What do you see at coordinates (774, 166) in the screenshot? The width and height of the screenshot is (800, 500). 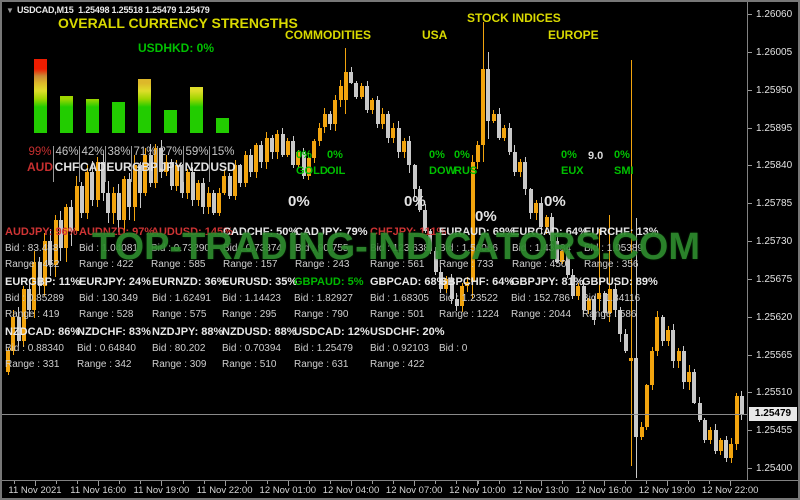 I see `price-axis-label: 1.25840` at bounding box center [774, 166].